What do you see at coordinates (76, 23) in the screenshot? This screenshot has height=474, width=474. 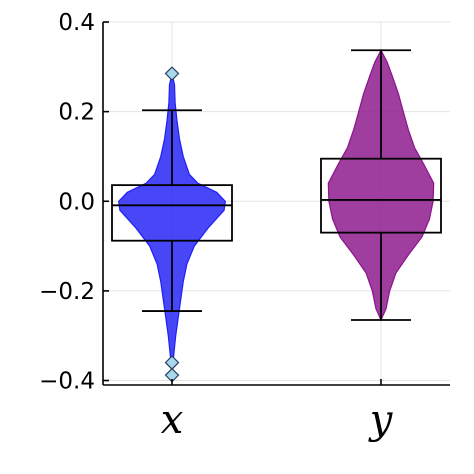 I see `y-tick-label: 0.4` at bounding box center [76, 23].